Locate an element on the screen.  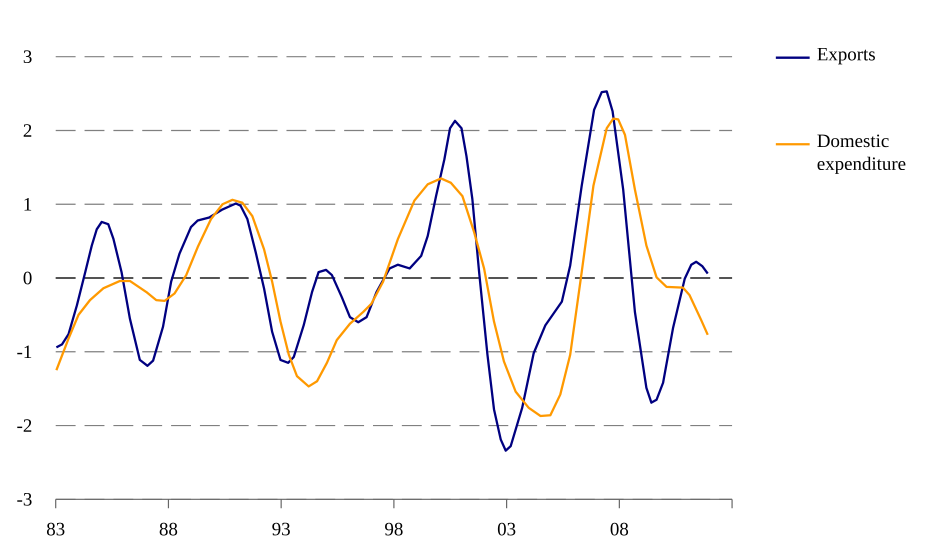
x-tick-label: 08 is located at coordinates (619, 529).